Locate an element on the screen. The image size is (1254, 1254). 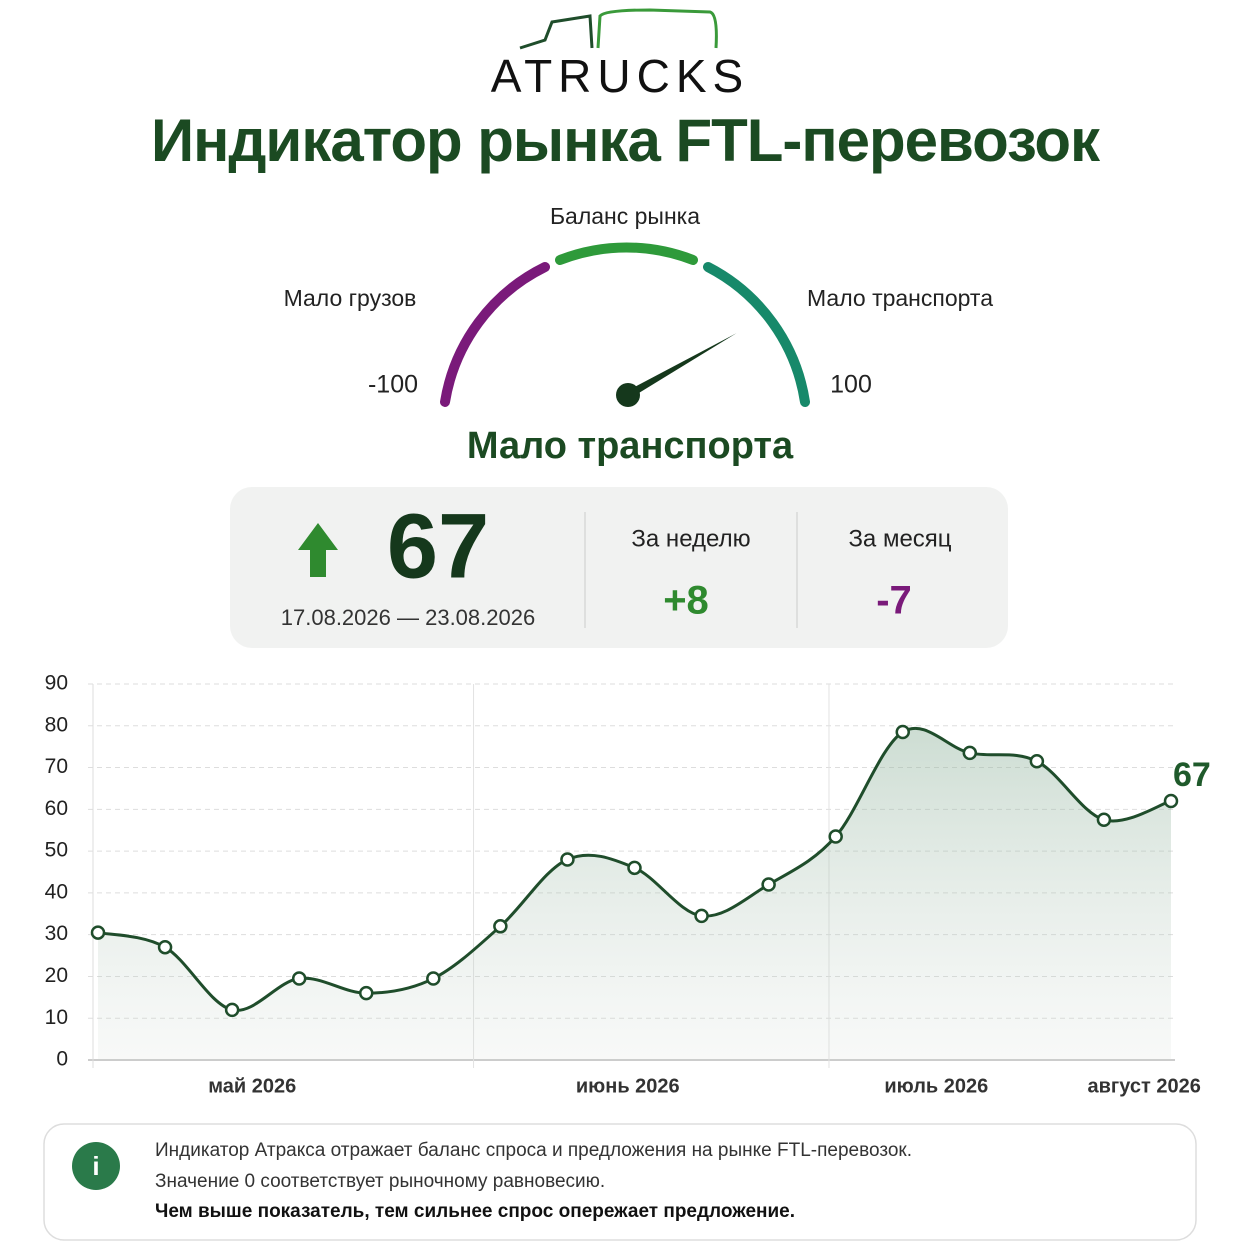
gauge-hub is located at coordinates (628, 395).